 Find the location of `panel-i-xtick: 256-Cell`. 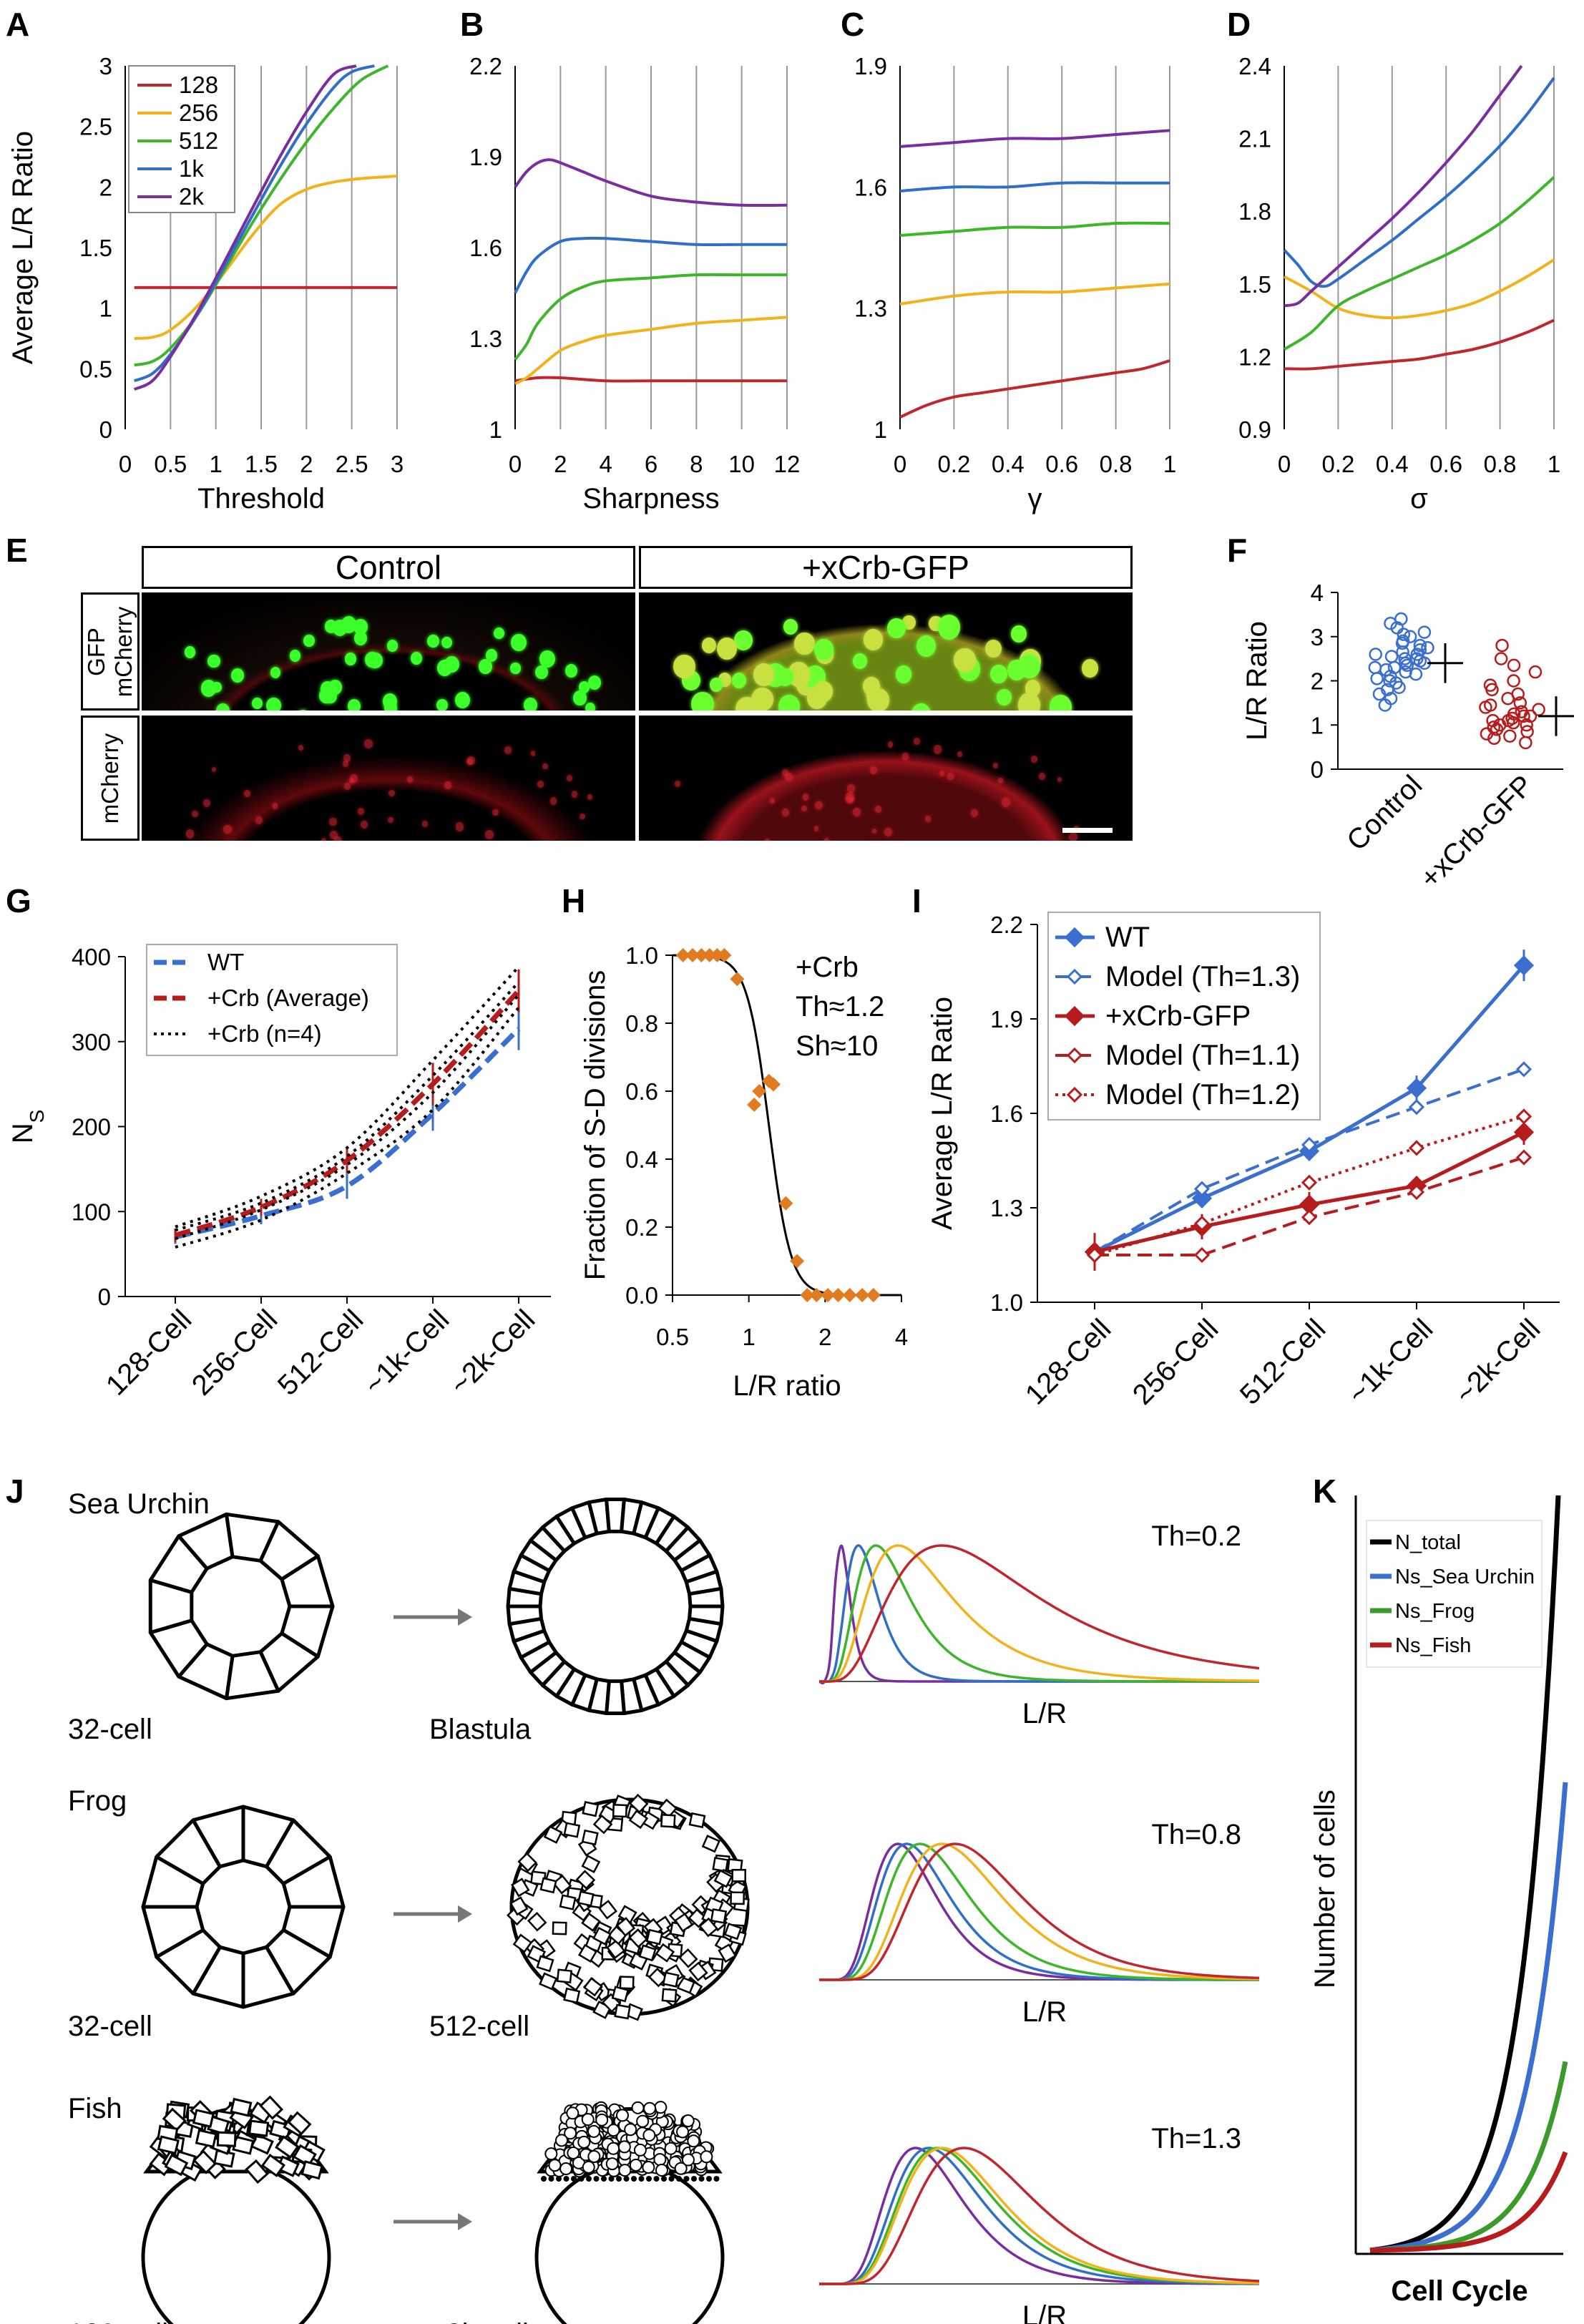

panel-i-xtick: 256-Cell is located at coordinates (1175, 1362).